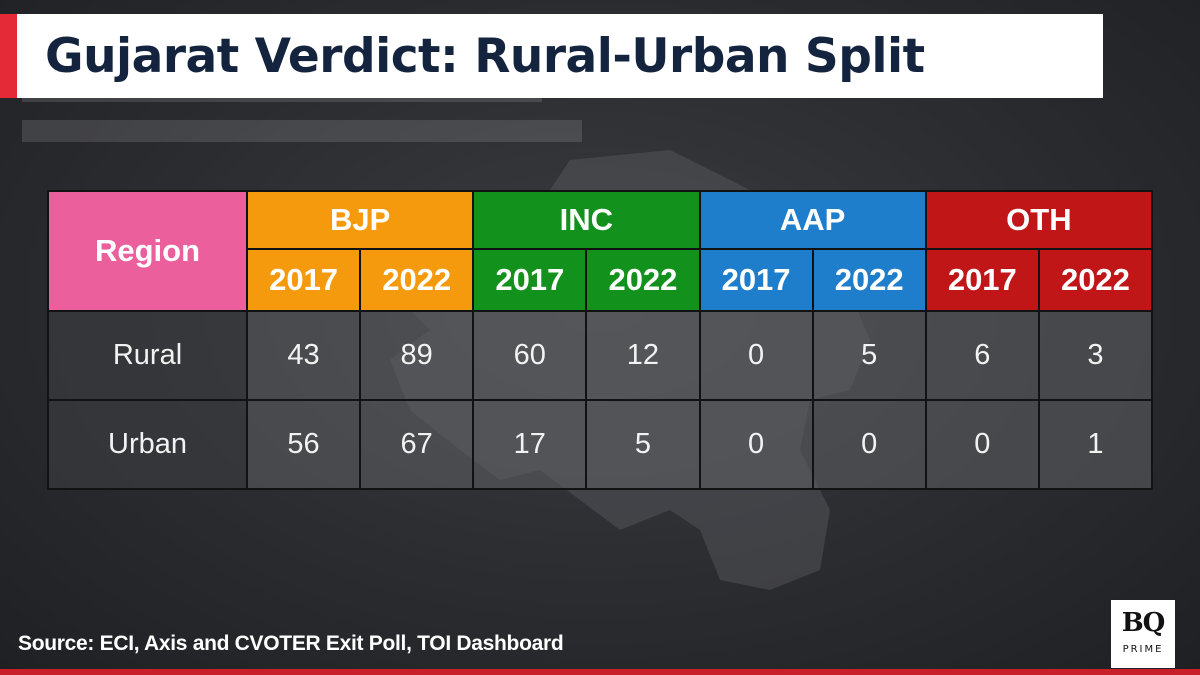 This screenshot has height=675, width=1200. I want to click on cell-urban-bjp-2022: 67, so click(417, 444).